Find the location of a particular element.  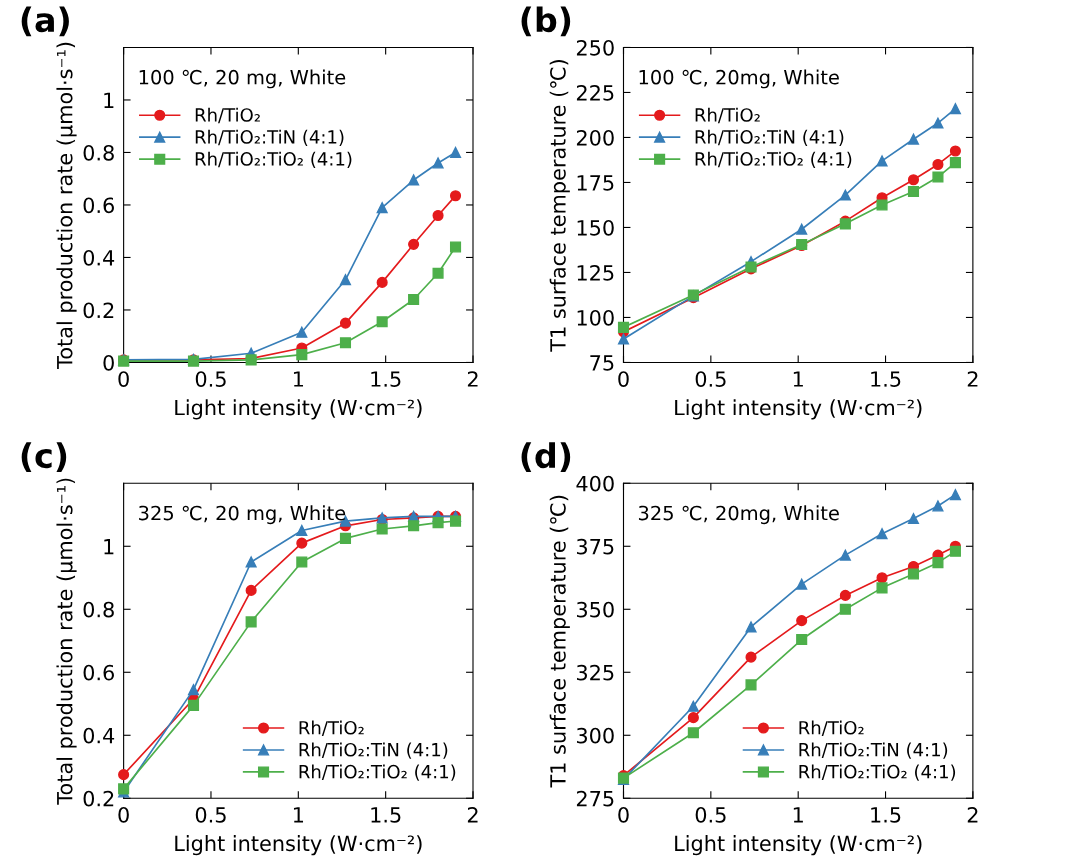

y-tick-label: 0 is located at coordinates (108, 362).